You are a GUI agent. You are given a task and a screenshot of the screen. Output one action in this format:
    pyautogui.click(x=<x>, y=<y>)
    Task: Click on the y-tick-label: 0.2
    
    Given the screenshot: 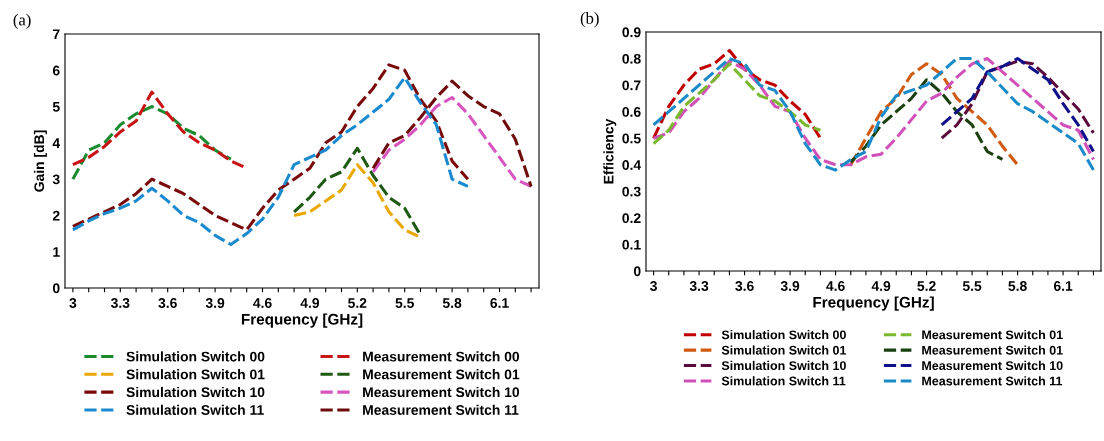 What is the action you would take?
    pyautogui.click(x=631, y=218)
    